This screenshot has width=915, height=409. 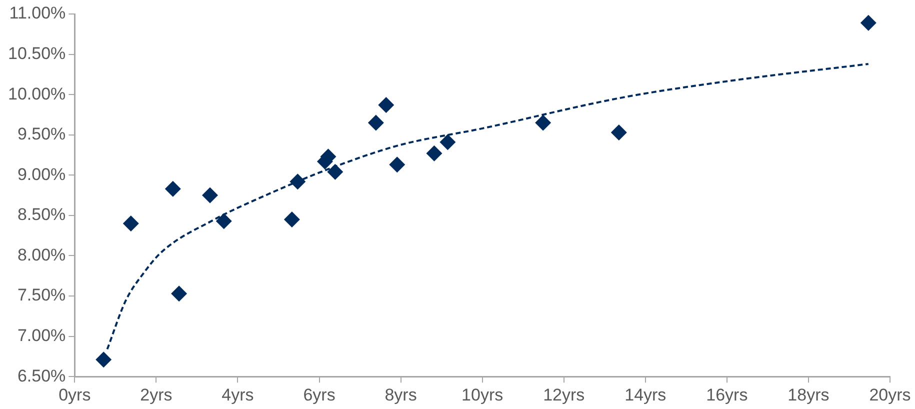 What do you see at coordinates (41, 376) in the screenshot?
I see `y-tick-label: 6.50%` at bounding box center [41, 376].